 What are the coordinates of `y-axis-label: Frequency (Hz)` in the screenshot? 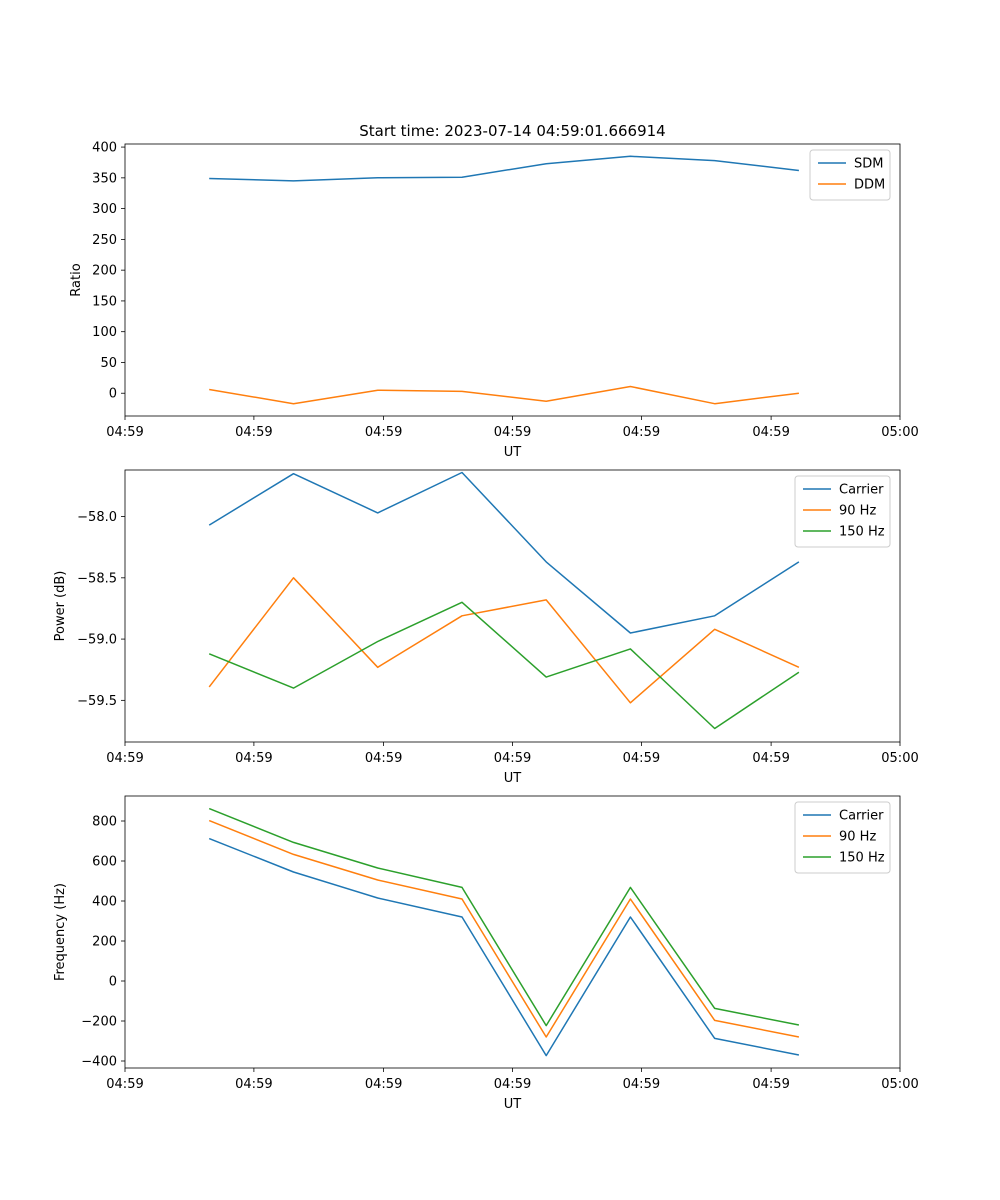 It's located at (60, 932).